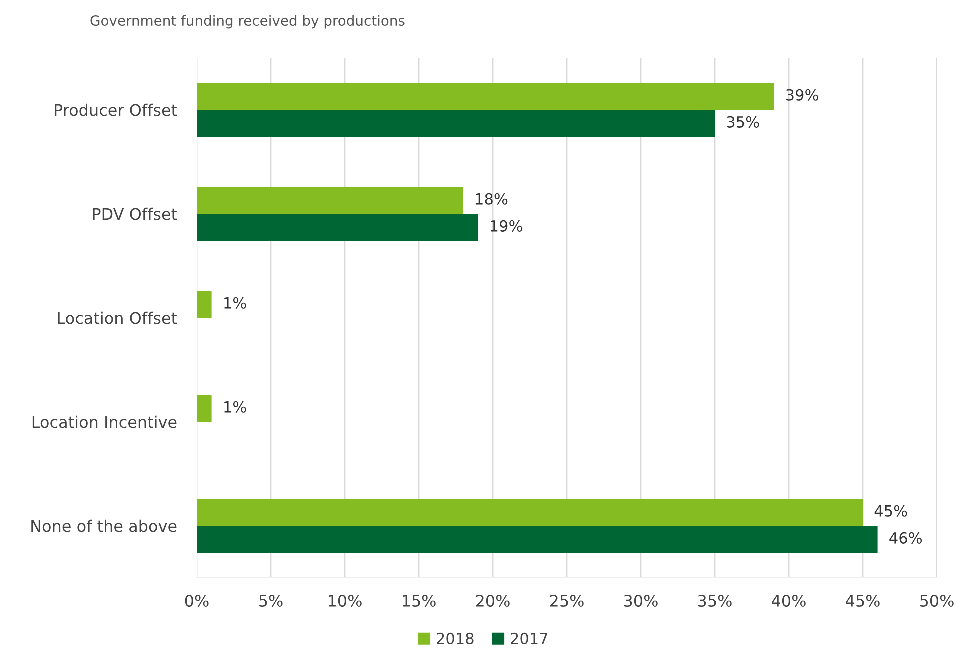  What do you see at coordinates (455, 638) in the screenshot?
I see `legend-label: 2018` at bounding box center [455, 638].